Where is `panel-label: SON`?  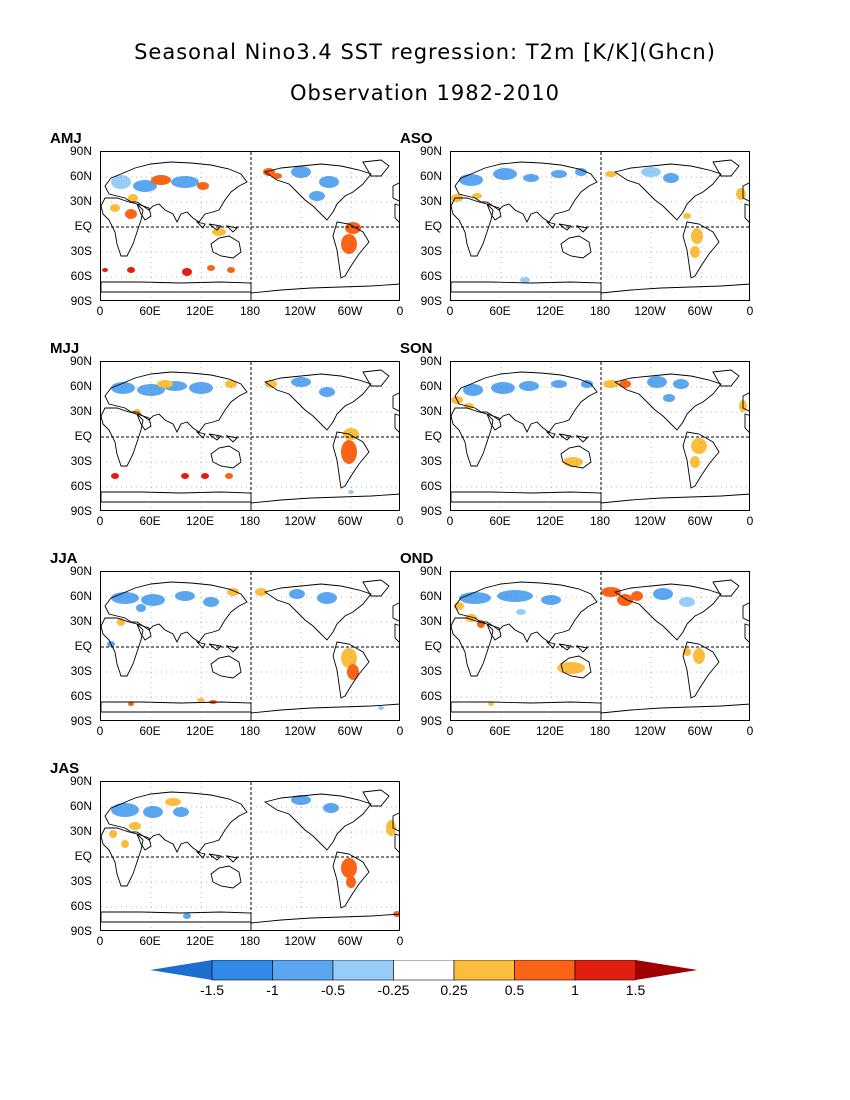
panel-label: SON is located at coordinates (416, 348).